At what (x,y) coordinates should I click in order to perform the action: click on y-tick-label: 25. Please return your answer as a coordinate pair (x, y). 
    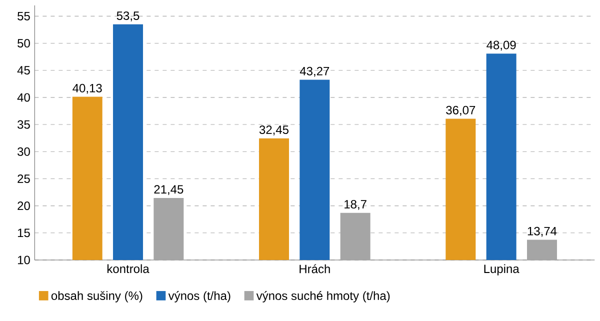
    Looking at the image, I should click on (24, 178).